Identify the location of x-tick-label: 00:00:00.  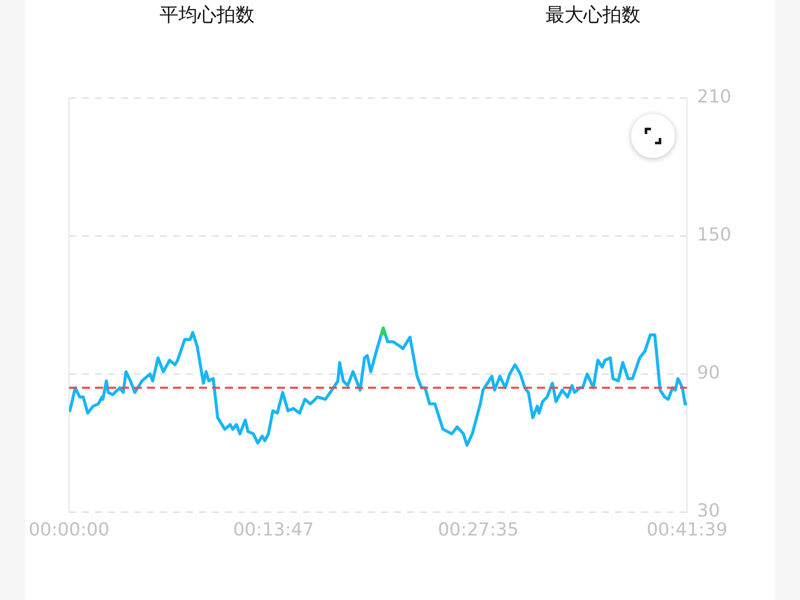
(69, 529).